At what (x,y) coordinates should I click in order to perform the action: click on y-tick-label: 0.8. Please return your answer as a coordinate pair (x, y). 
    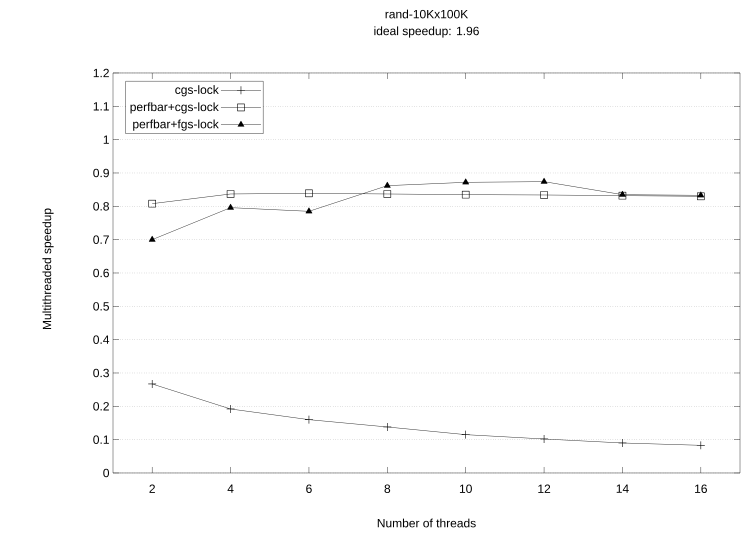
    Looking at the image, I should click on (101, 206).